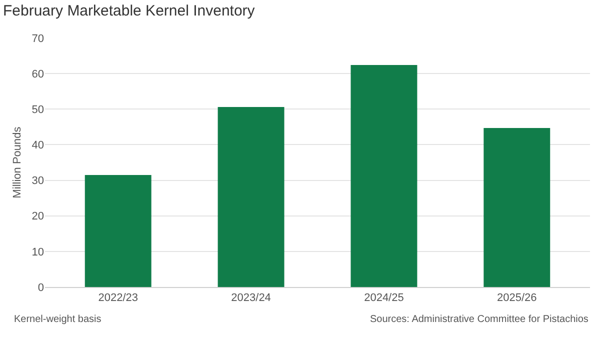 The width and height of the screenshot is (600, 337). What do you see at coordinates (38, 181) in the screenshot?
I see `y-tick-label: 30` at bounding box center [38, 181].